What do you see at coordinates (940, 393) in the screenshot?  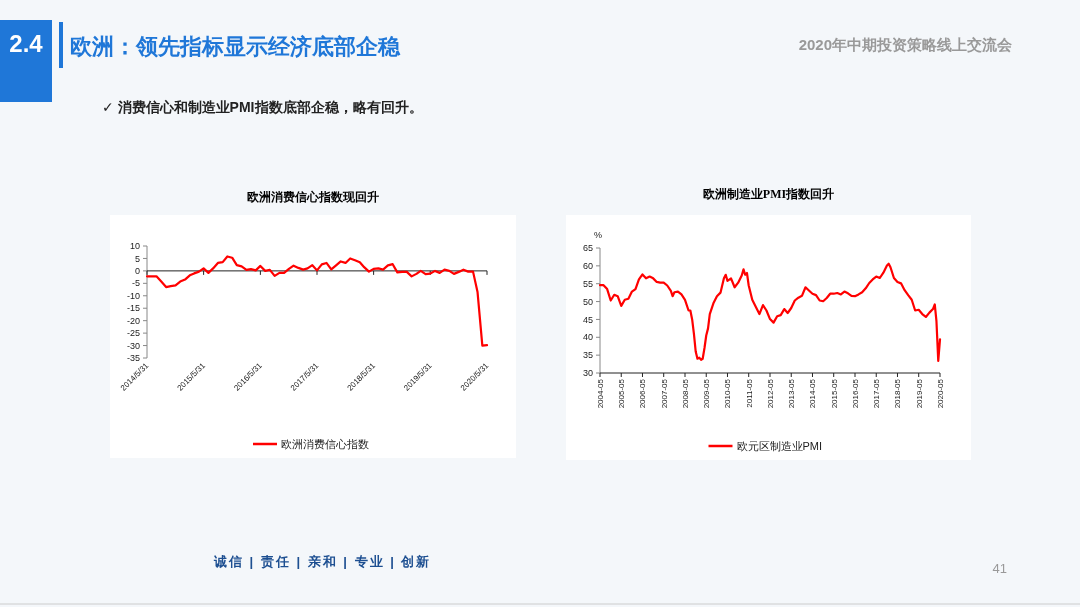 I see `x-tick-label: 2020-05` at bounding box center [940, 393].